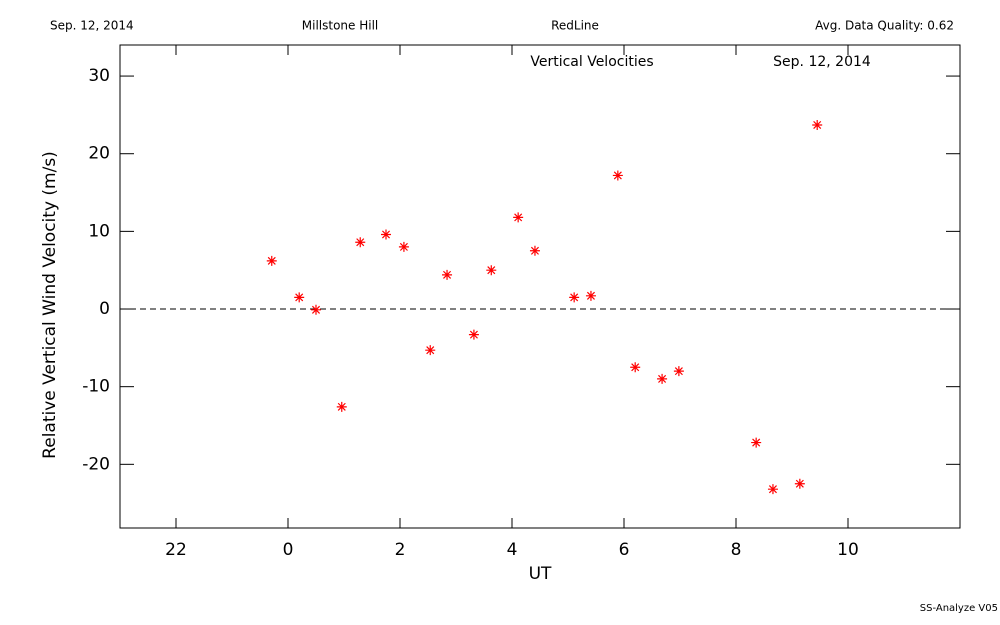 This screenshot has height=625, width=1000. I want to click on x-tick-label: 4, so click(512, 550).